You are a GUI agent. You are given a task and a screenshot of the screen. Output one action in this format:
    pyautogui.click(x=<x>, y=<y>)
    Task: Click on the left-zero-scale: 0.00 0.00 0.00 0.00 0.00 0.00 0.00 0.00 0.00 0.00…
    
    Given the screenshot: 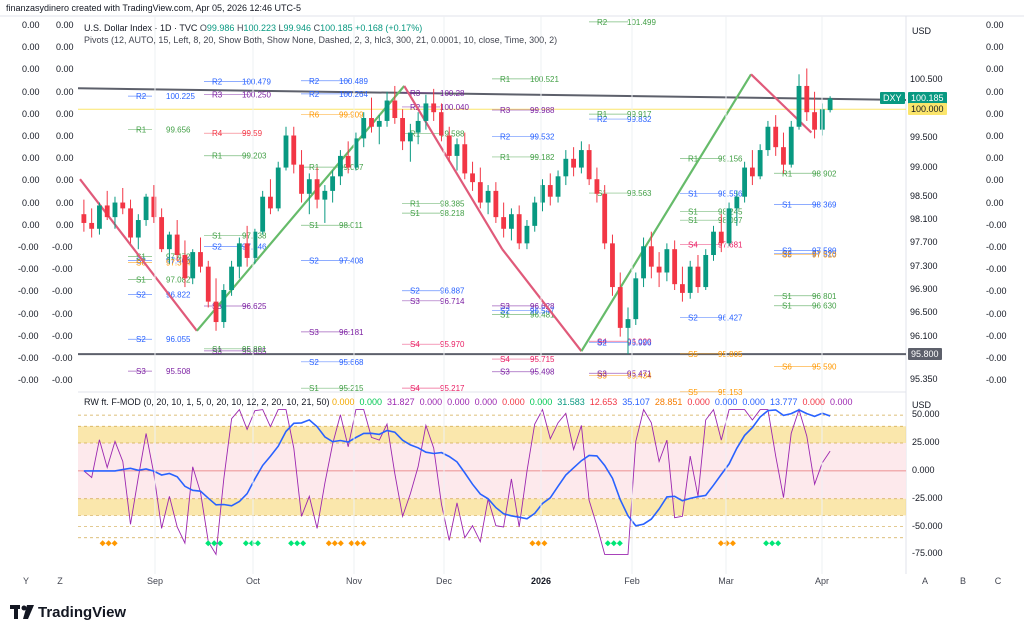 What is the action you would take?
    pyautogui.click(x=39, y=204)
    